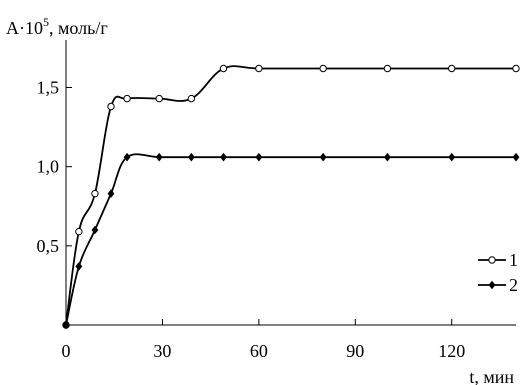  Describe the element at coordinates (24, 28) in the screenshot. I see `y-axis-label-main: A·10` at that location.